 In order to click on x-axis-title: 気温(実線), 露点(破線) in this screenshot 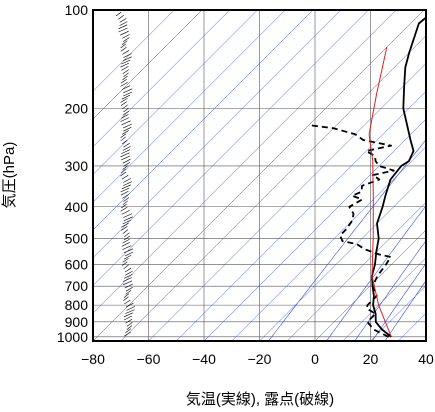, I will do `click(260, 399)`.